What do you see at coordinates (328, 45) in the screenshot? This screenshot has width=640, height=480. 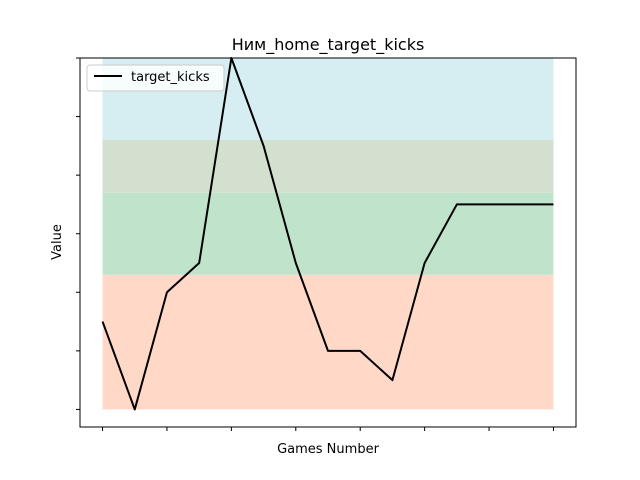 I see `chart-title: Ним_home_target_kicks` at bounding box center [328, 45].